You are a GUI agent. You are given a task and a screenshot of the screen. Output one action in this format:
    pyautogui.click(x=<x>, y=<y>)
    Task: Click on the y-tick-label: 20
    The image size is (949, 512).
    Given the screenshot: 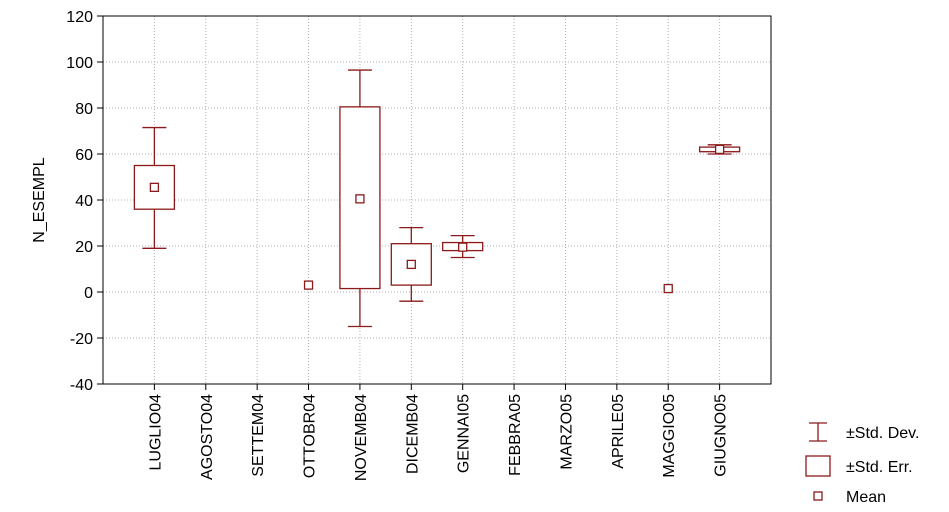 What is the action you would take?
    pyautogui.click(x=84, y=247)
    